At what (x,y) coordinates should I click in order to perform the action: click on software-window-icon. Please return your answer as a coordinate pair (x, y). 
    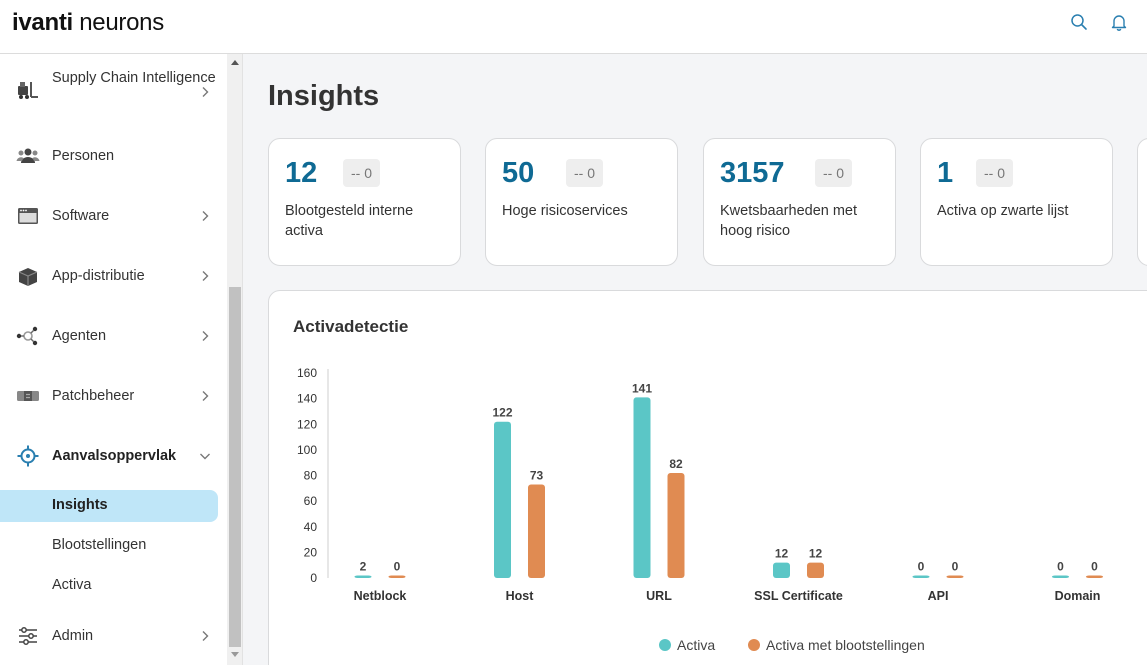
    Looking at the image, I should click on (28, 216).